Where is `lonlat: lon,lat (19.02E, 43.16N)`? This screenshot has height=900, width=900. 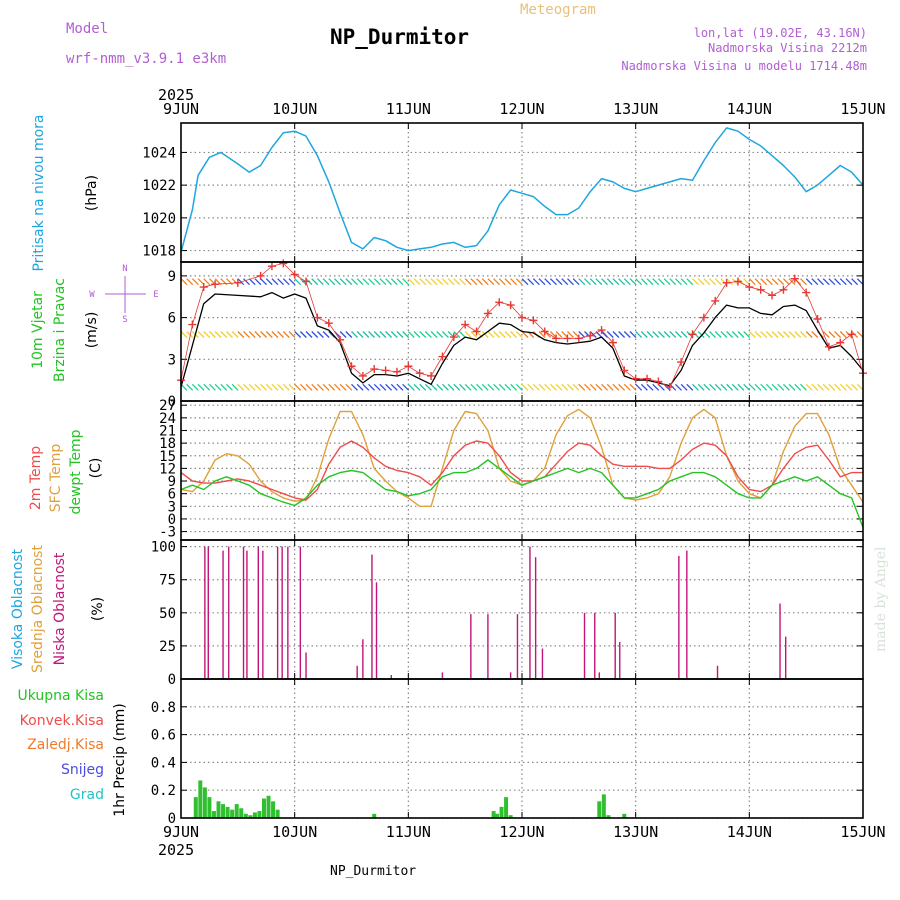 lonlat: lon,lat (19.02E, 43.16N) is located at coordinates (780, 33).